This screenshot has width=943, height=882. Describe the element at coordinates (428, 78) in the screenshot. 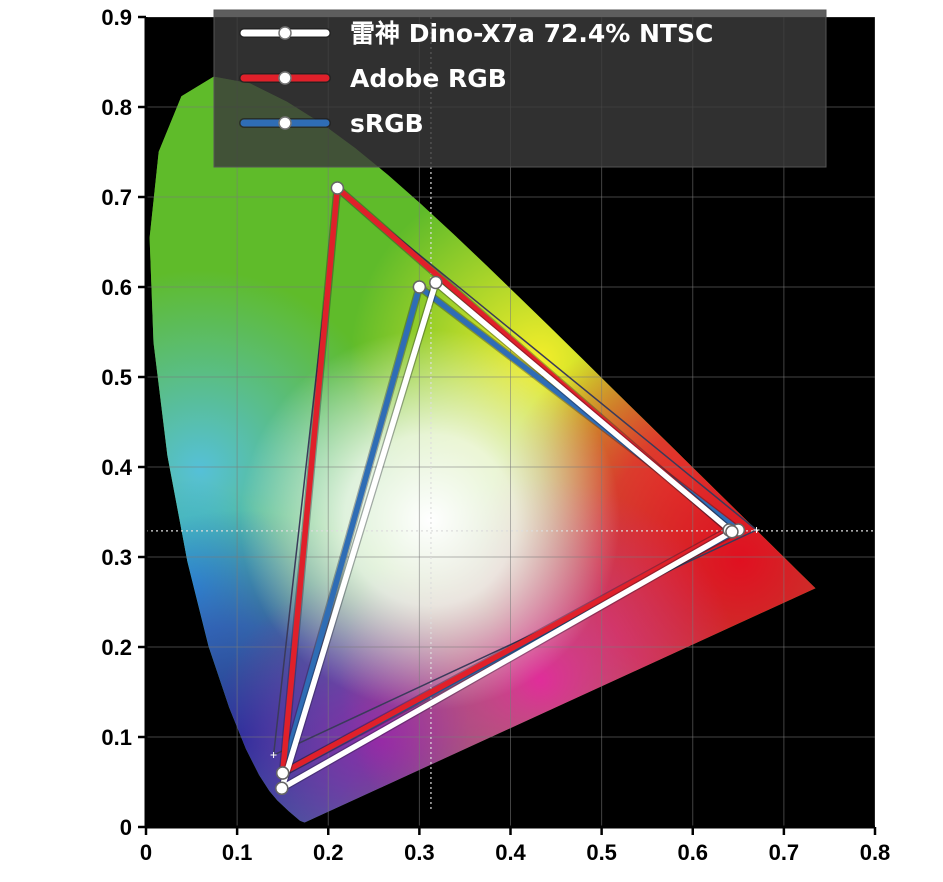

I see `legend-label: Adobe RGB` at that location.